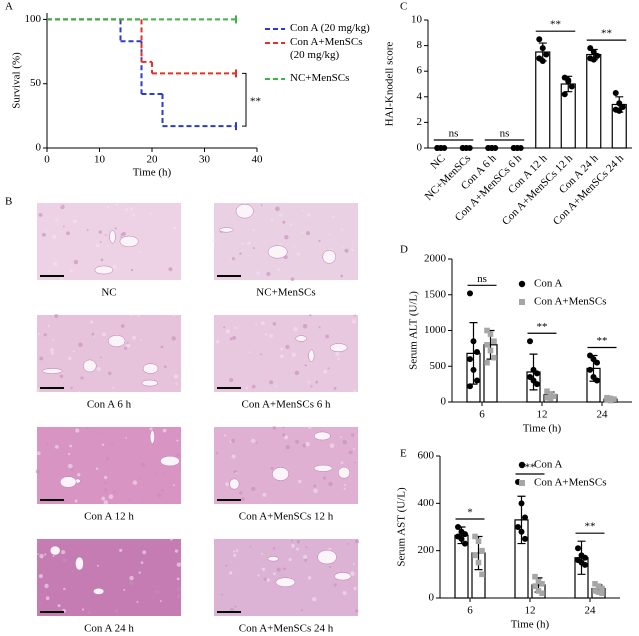 The width and height of the screenshot is (639, 636). What do you see at coordinates (426, 550) in the screenshot?
I see `y-tick-label: 200` at bounding box center [426, 550].